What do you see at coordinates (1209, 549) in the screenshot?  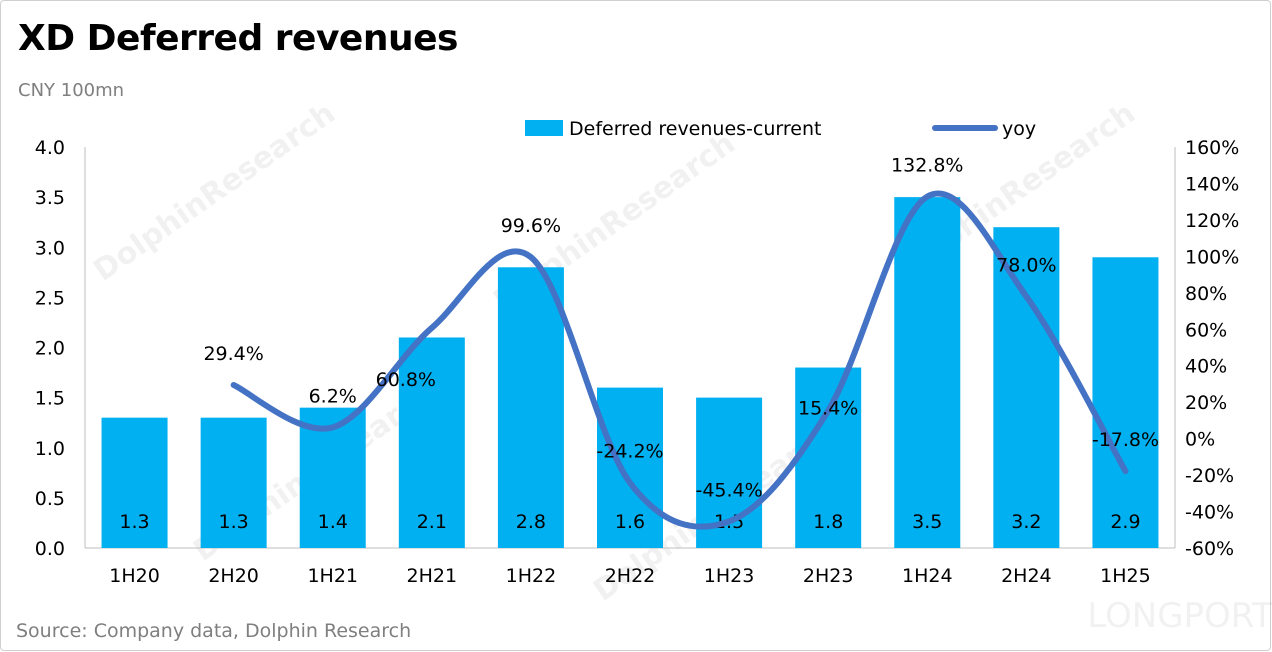 I see `right-tick-label: -60%` at bounding box center [1209, 549].